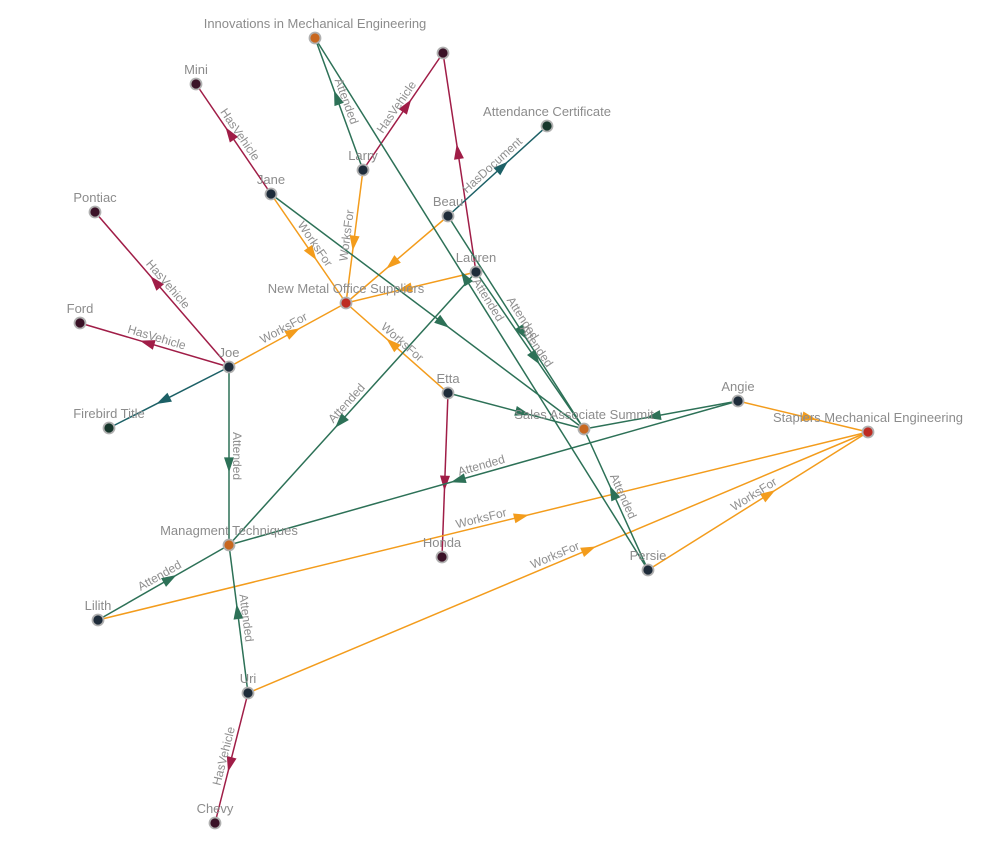 The height and width of the screenshot is (849, 991). Describe the element at coordinates (521, 518) in the screenshot. I see `edge-arrow-lilith-staplers` at that location.